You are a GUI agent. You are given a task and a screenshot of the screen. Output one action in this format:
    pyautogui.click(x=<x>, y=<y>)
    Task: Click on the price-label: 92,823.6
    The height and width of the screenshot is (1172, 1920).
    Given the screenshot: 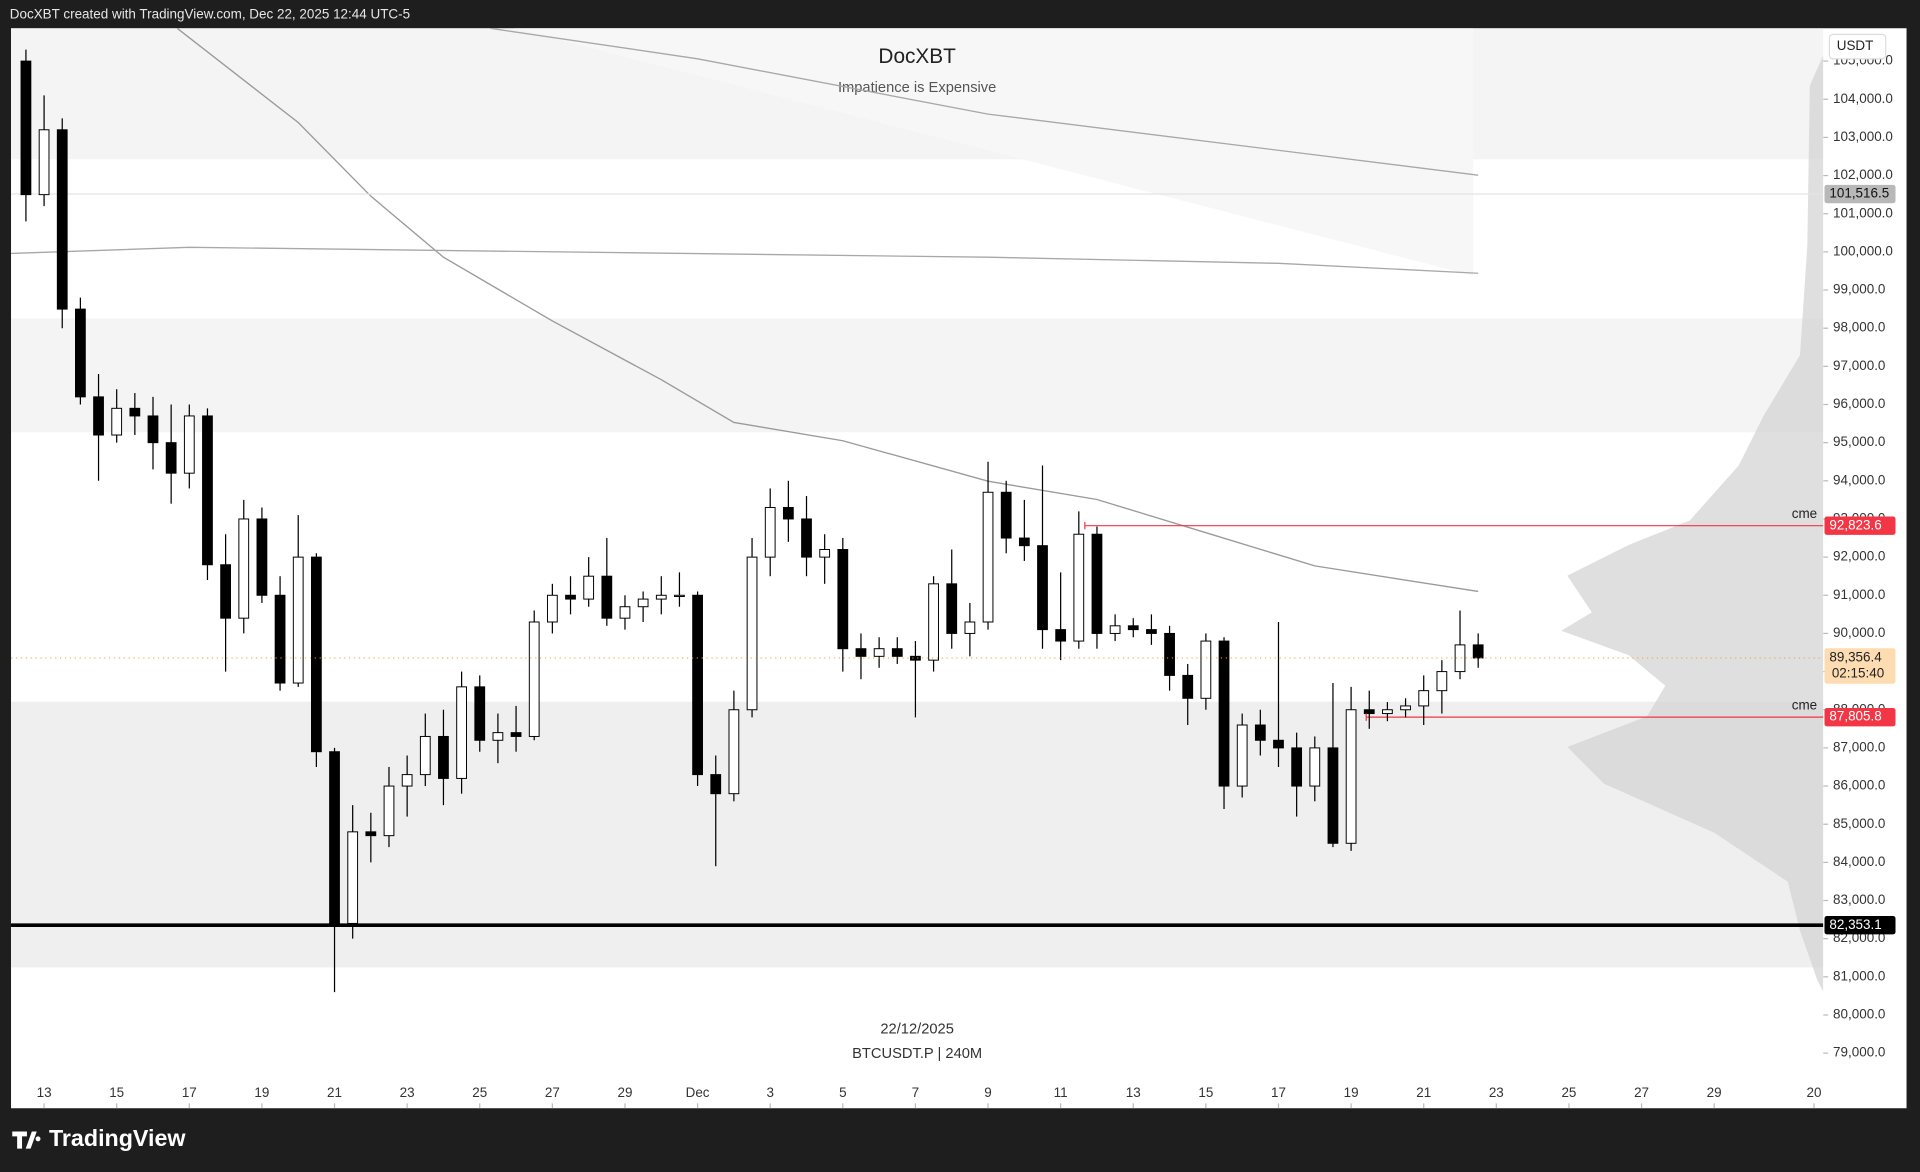 What is the action you would take?
    pyautogui.click(x=1855, y=524)
    